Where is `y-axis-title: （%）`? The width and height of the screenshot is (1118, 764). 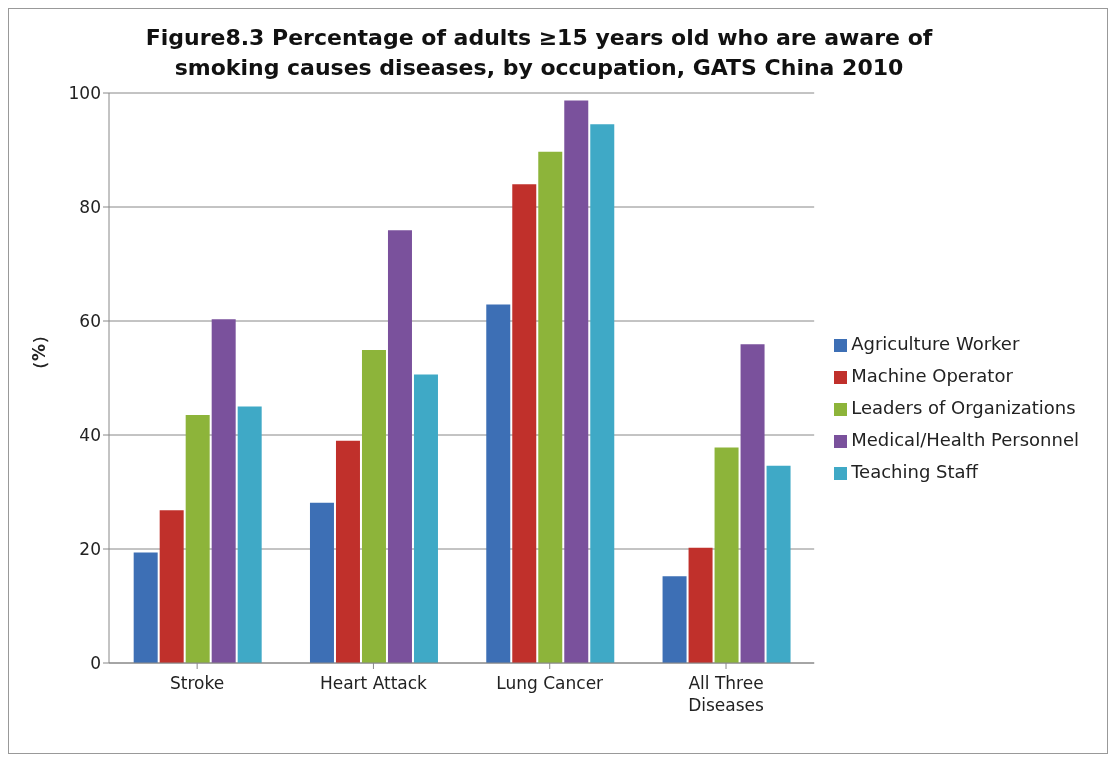
y-axis-title: （%） is located at coordinates (39, 352).